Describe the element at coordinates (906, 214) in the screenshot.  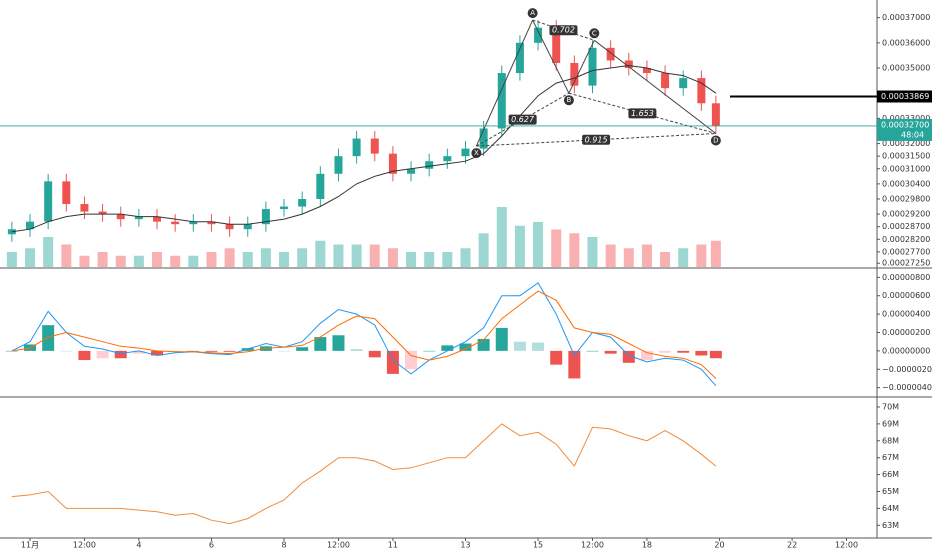
I see `y-tick-label: 0.00029200` at that location.